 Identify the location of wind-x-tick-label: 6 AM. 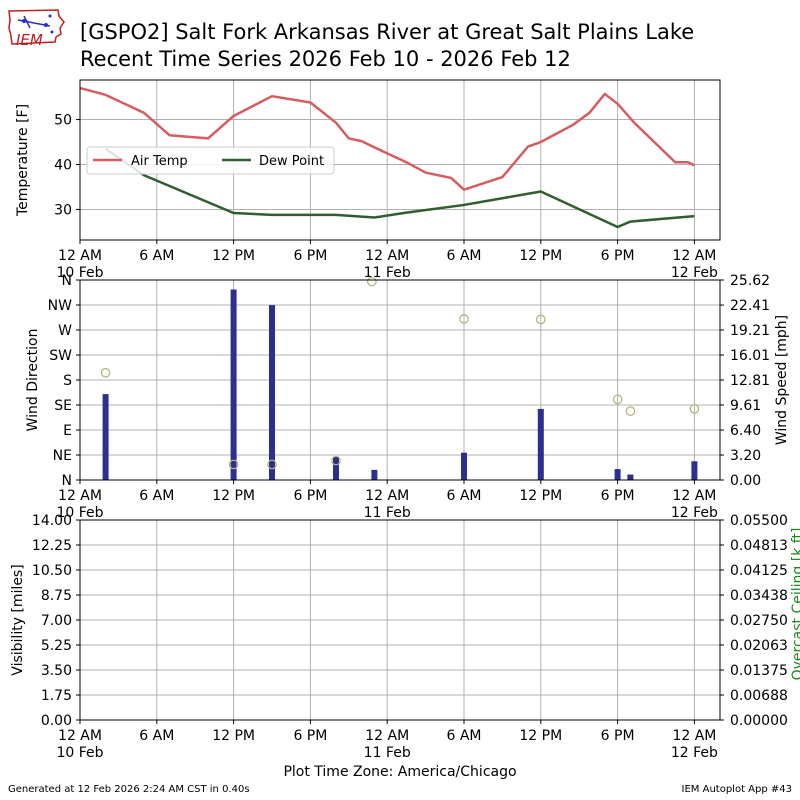
(156, 496).